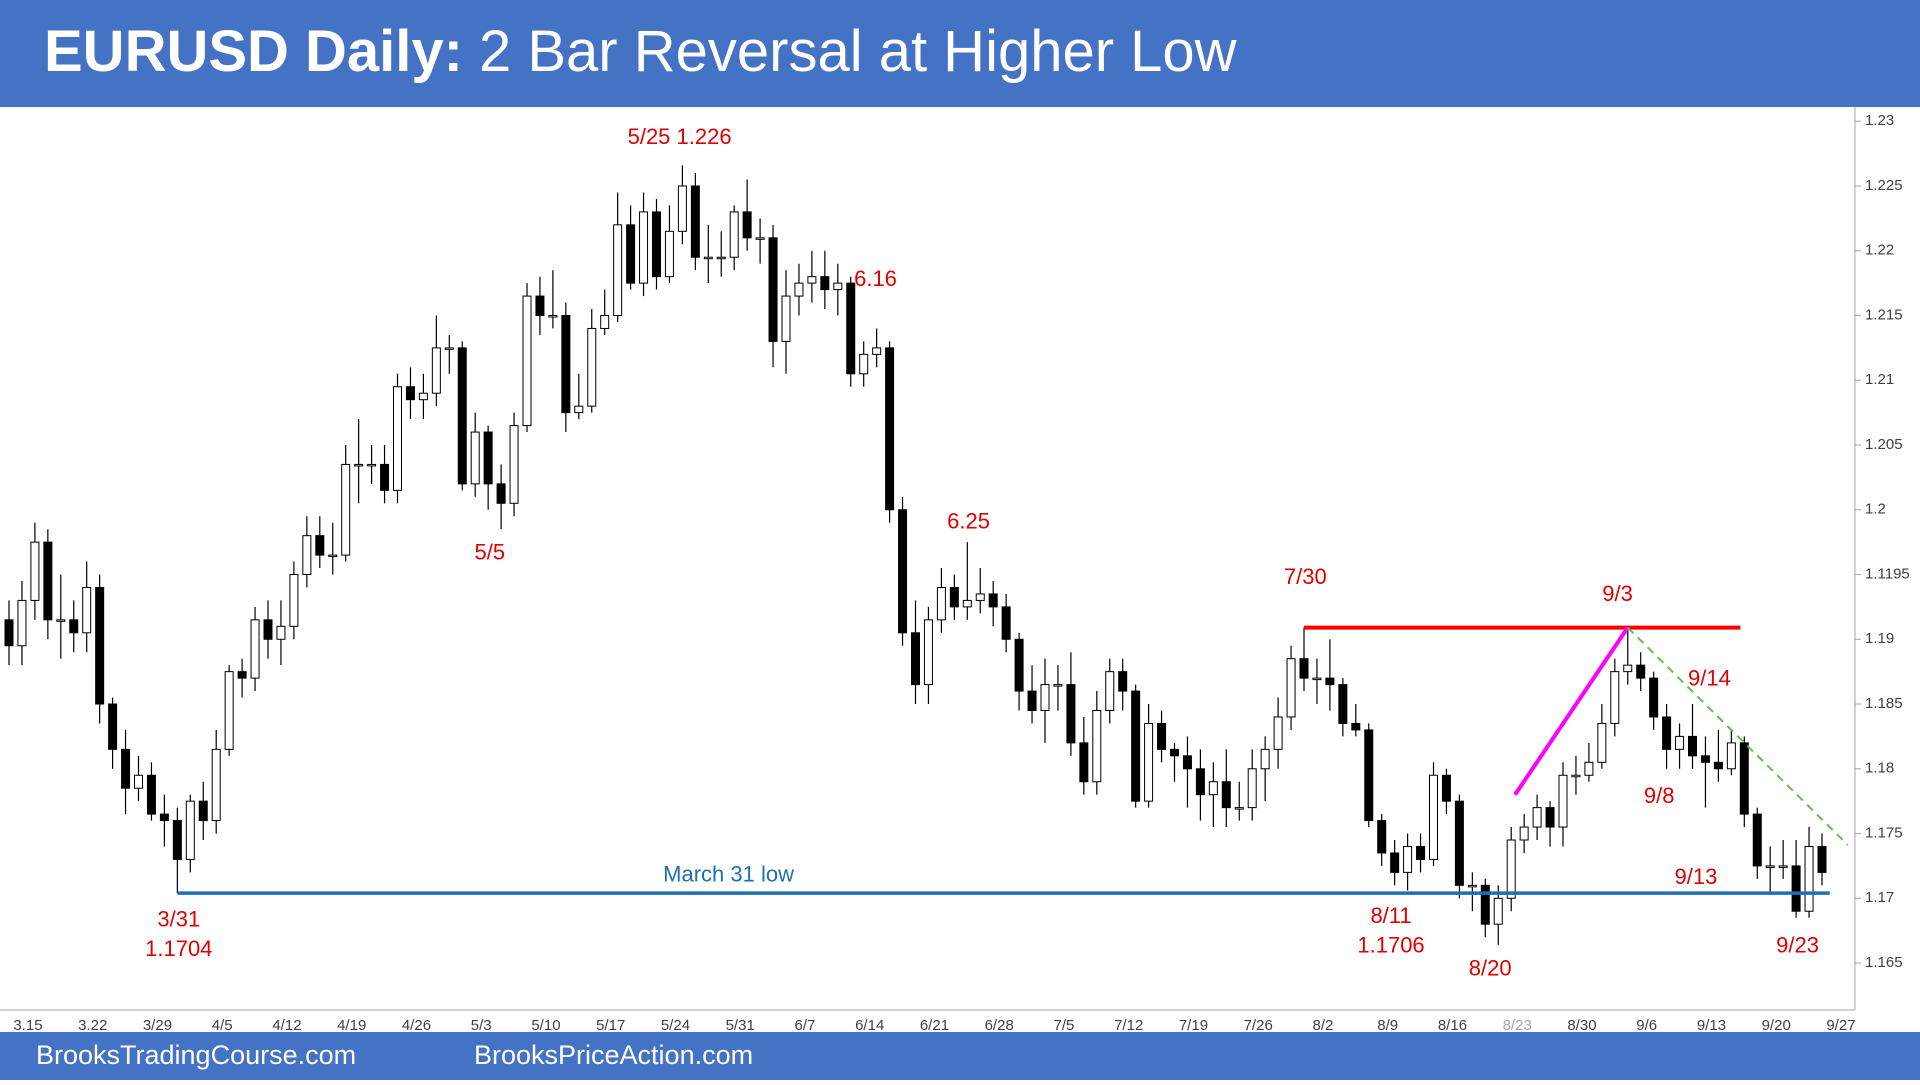 This screenshot has width=1920, height=1085. Describe the element at coordinates (178, 948) in the screenshot. I see `annotation: 1.1704` at that location.